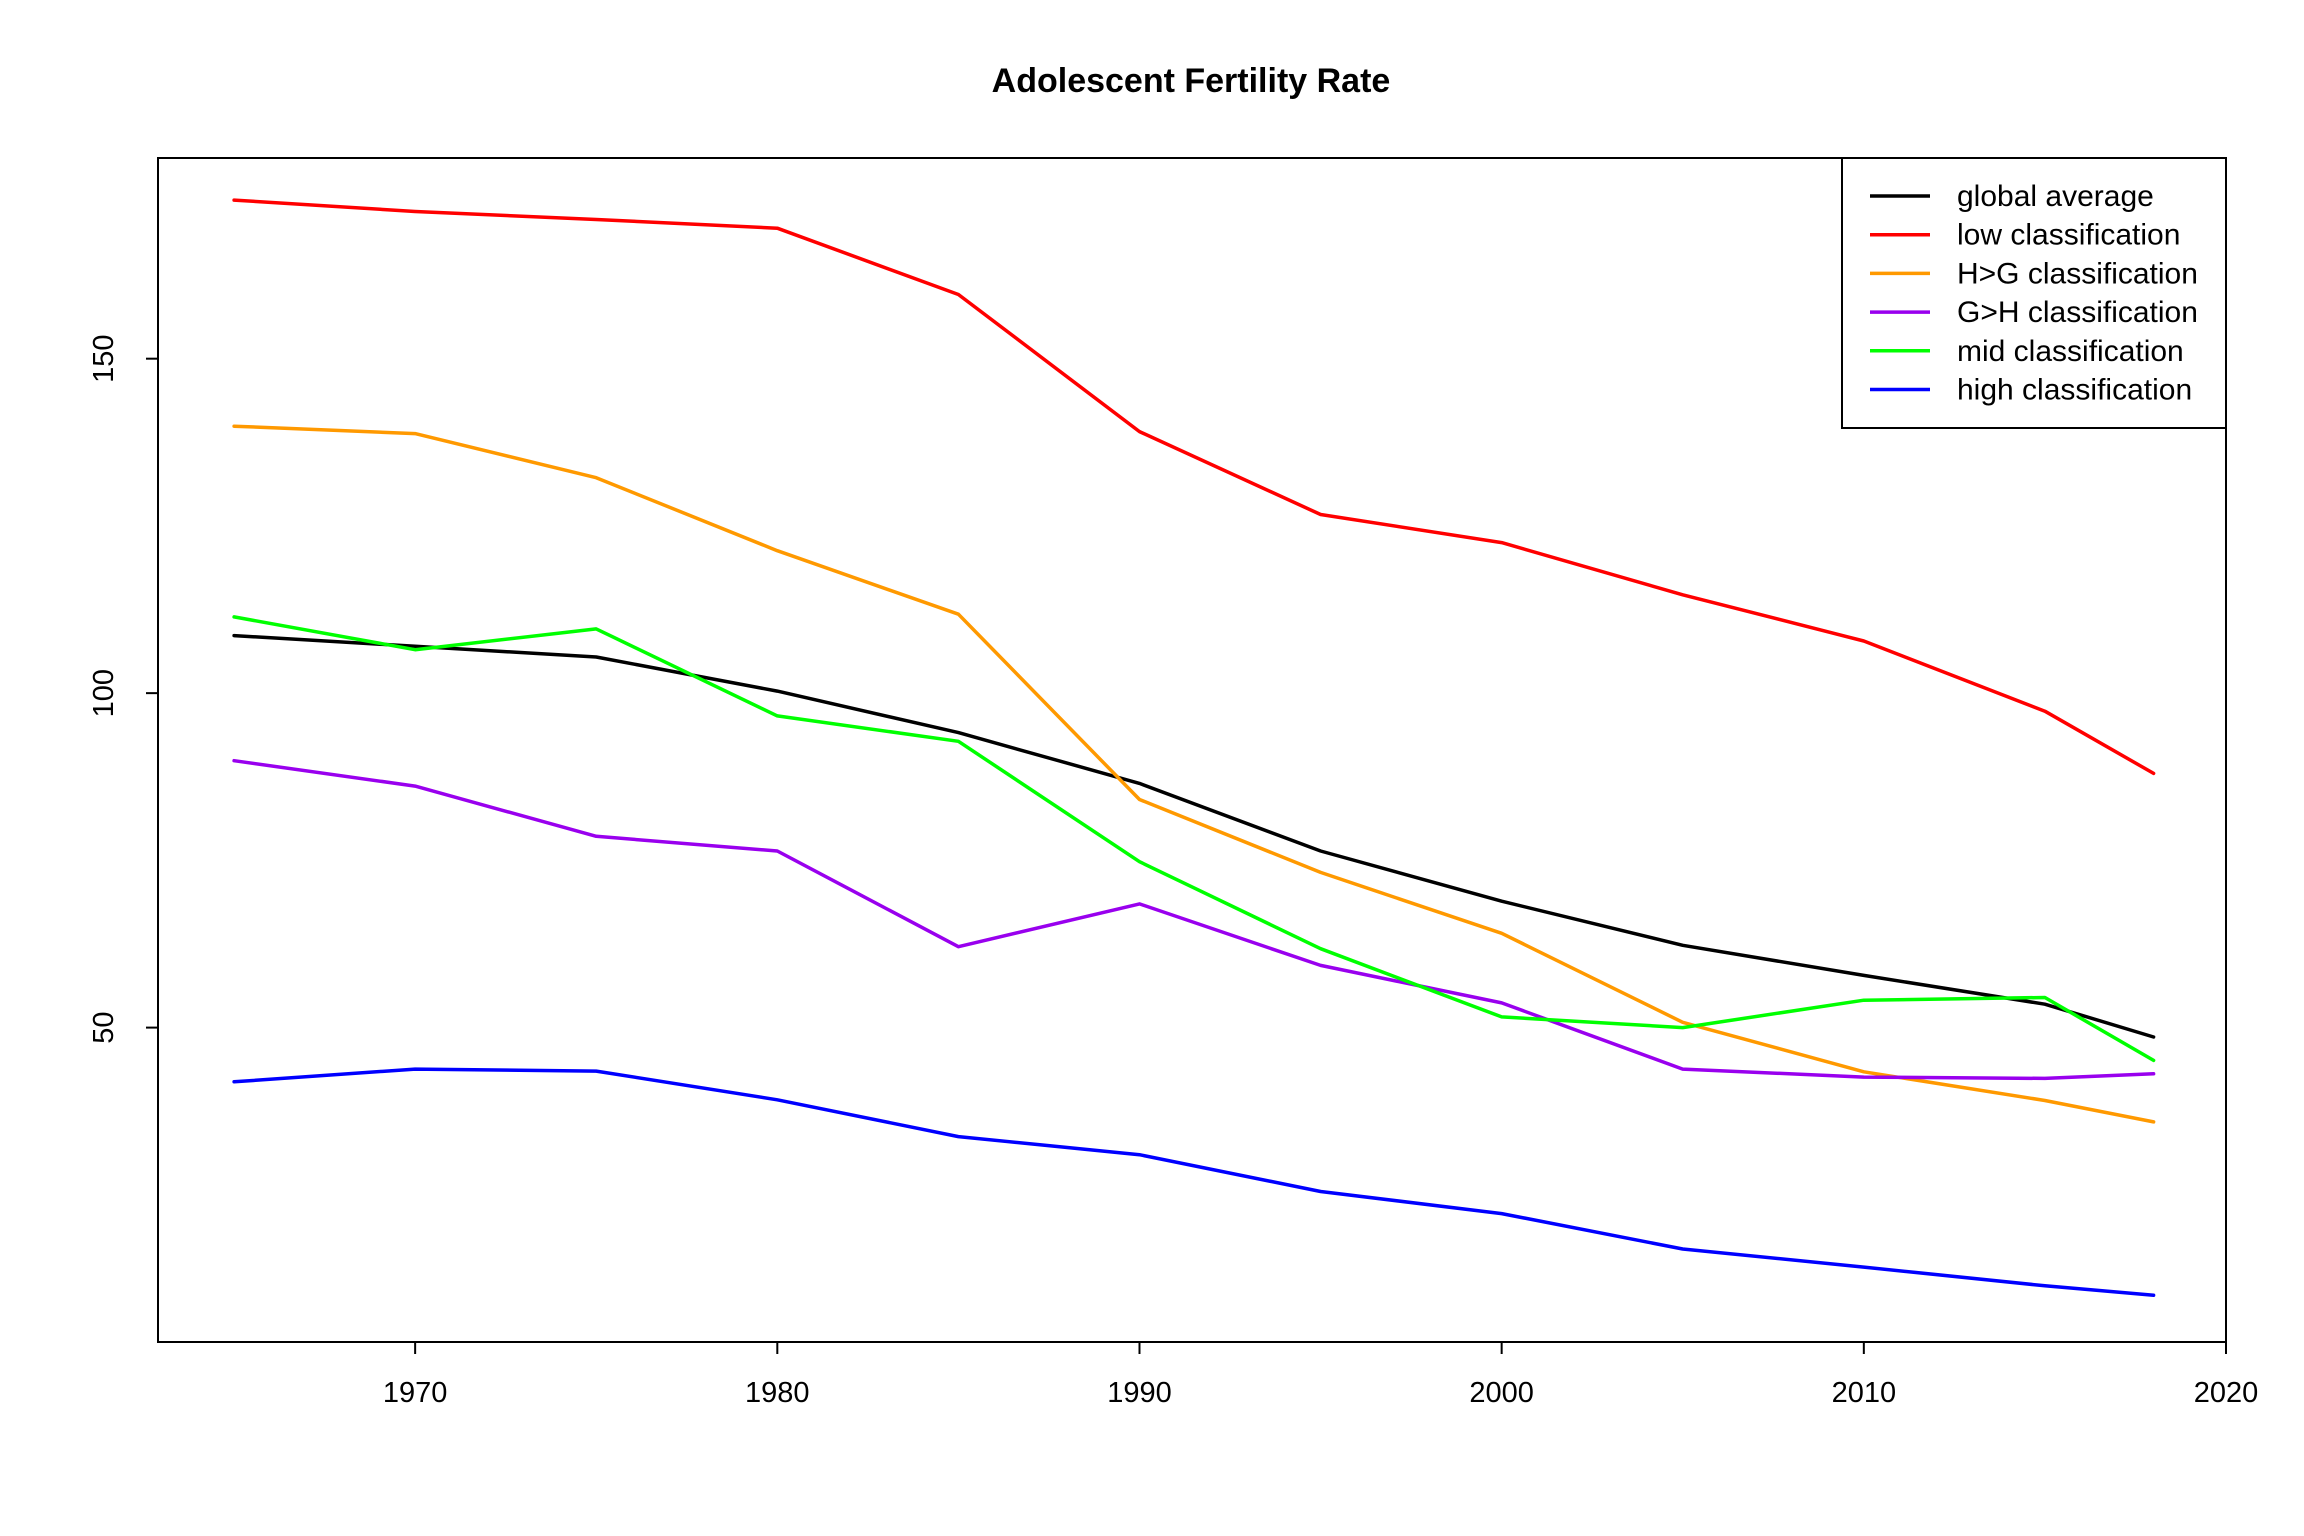  What do you see at coordinates (123, 689) in the screenshot?
I see `y-axis: 50 100 150` at bounding box center [123, 689].